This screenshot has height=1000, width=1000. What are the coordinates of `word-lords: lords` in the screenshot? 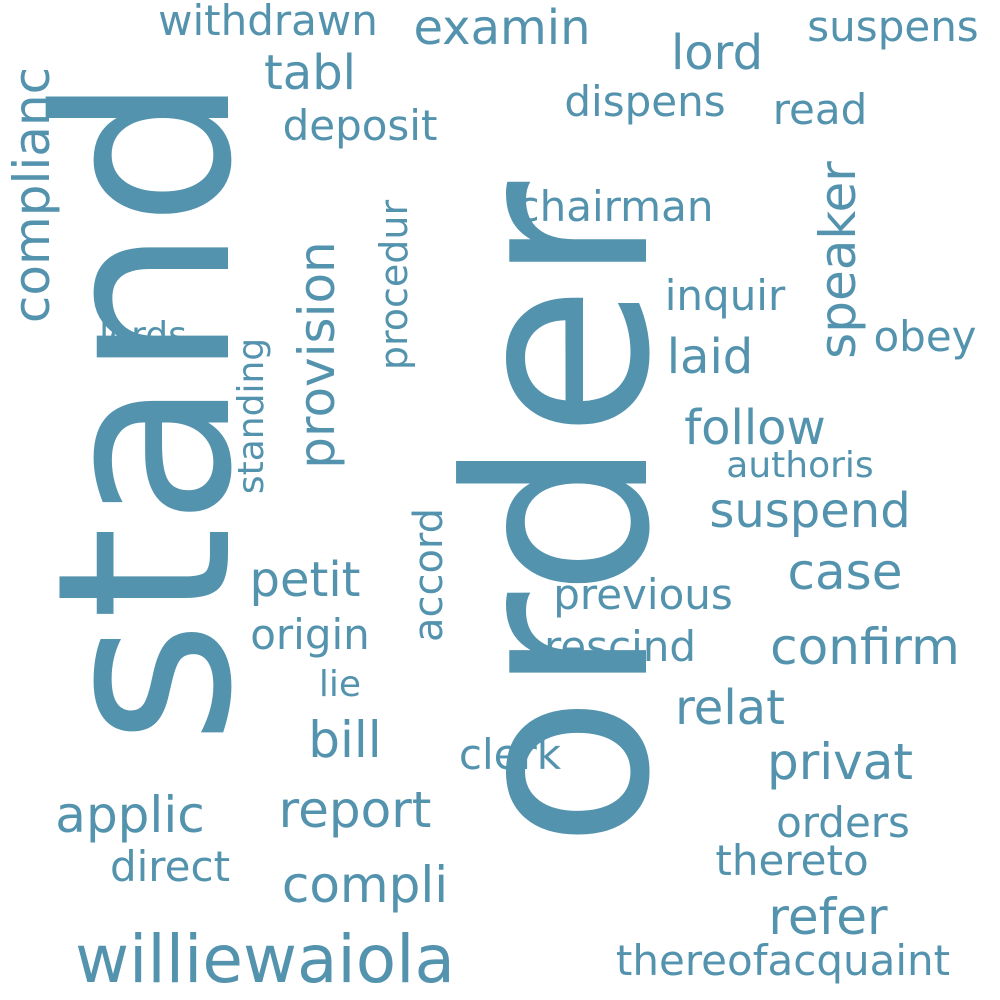 It's located at (143, 335).